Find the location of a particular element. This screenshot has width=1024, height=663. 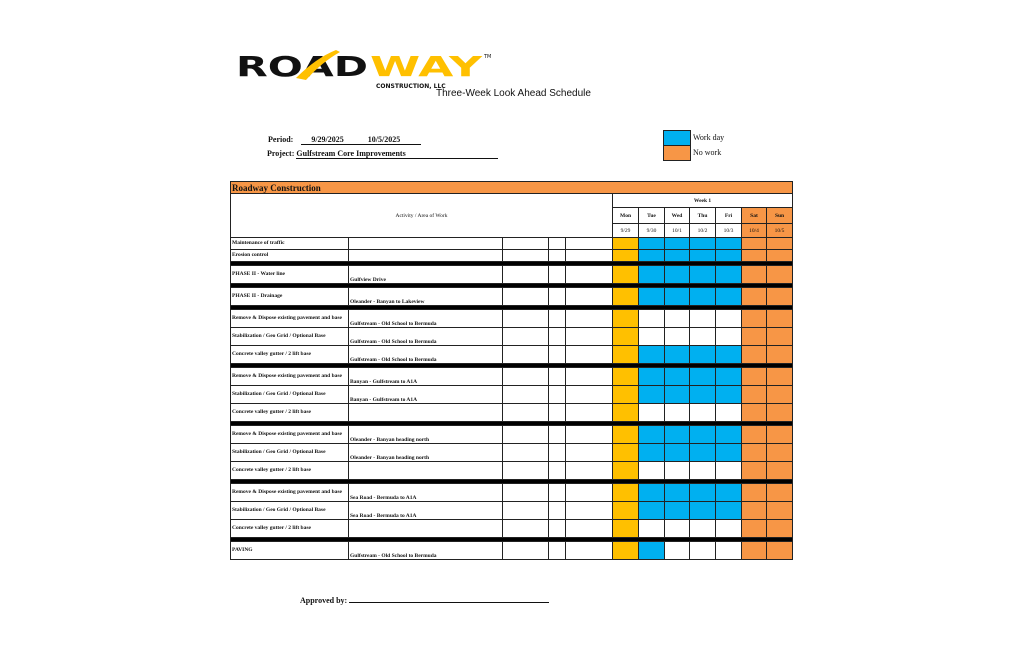

day-header-mon: Mon is located at coordinates (625, 215).